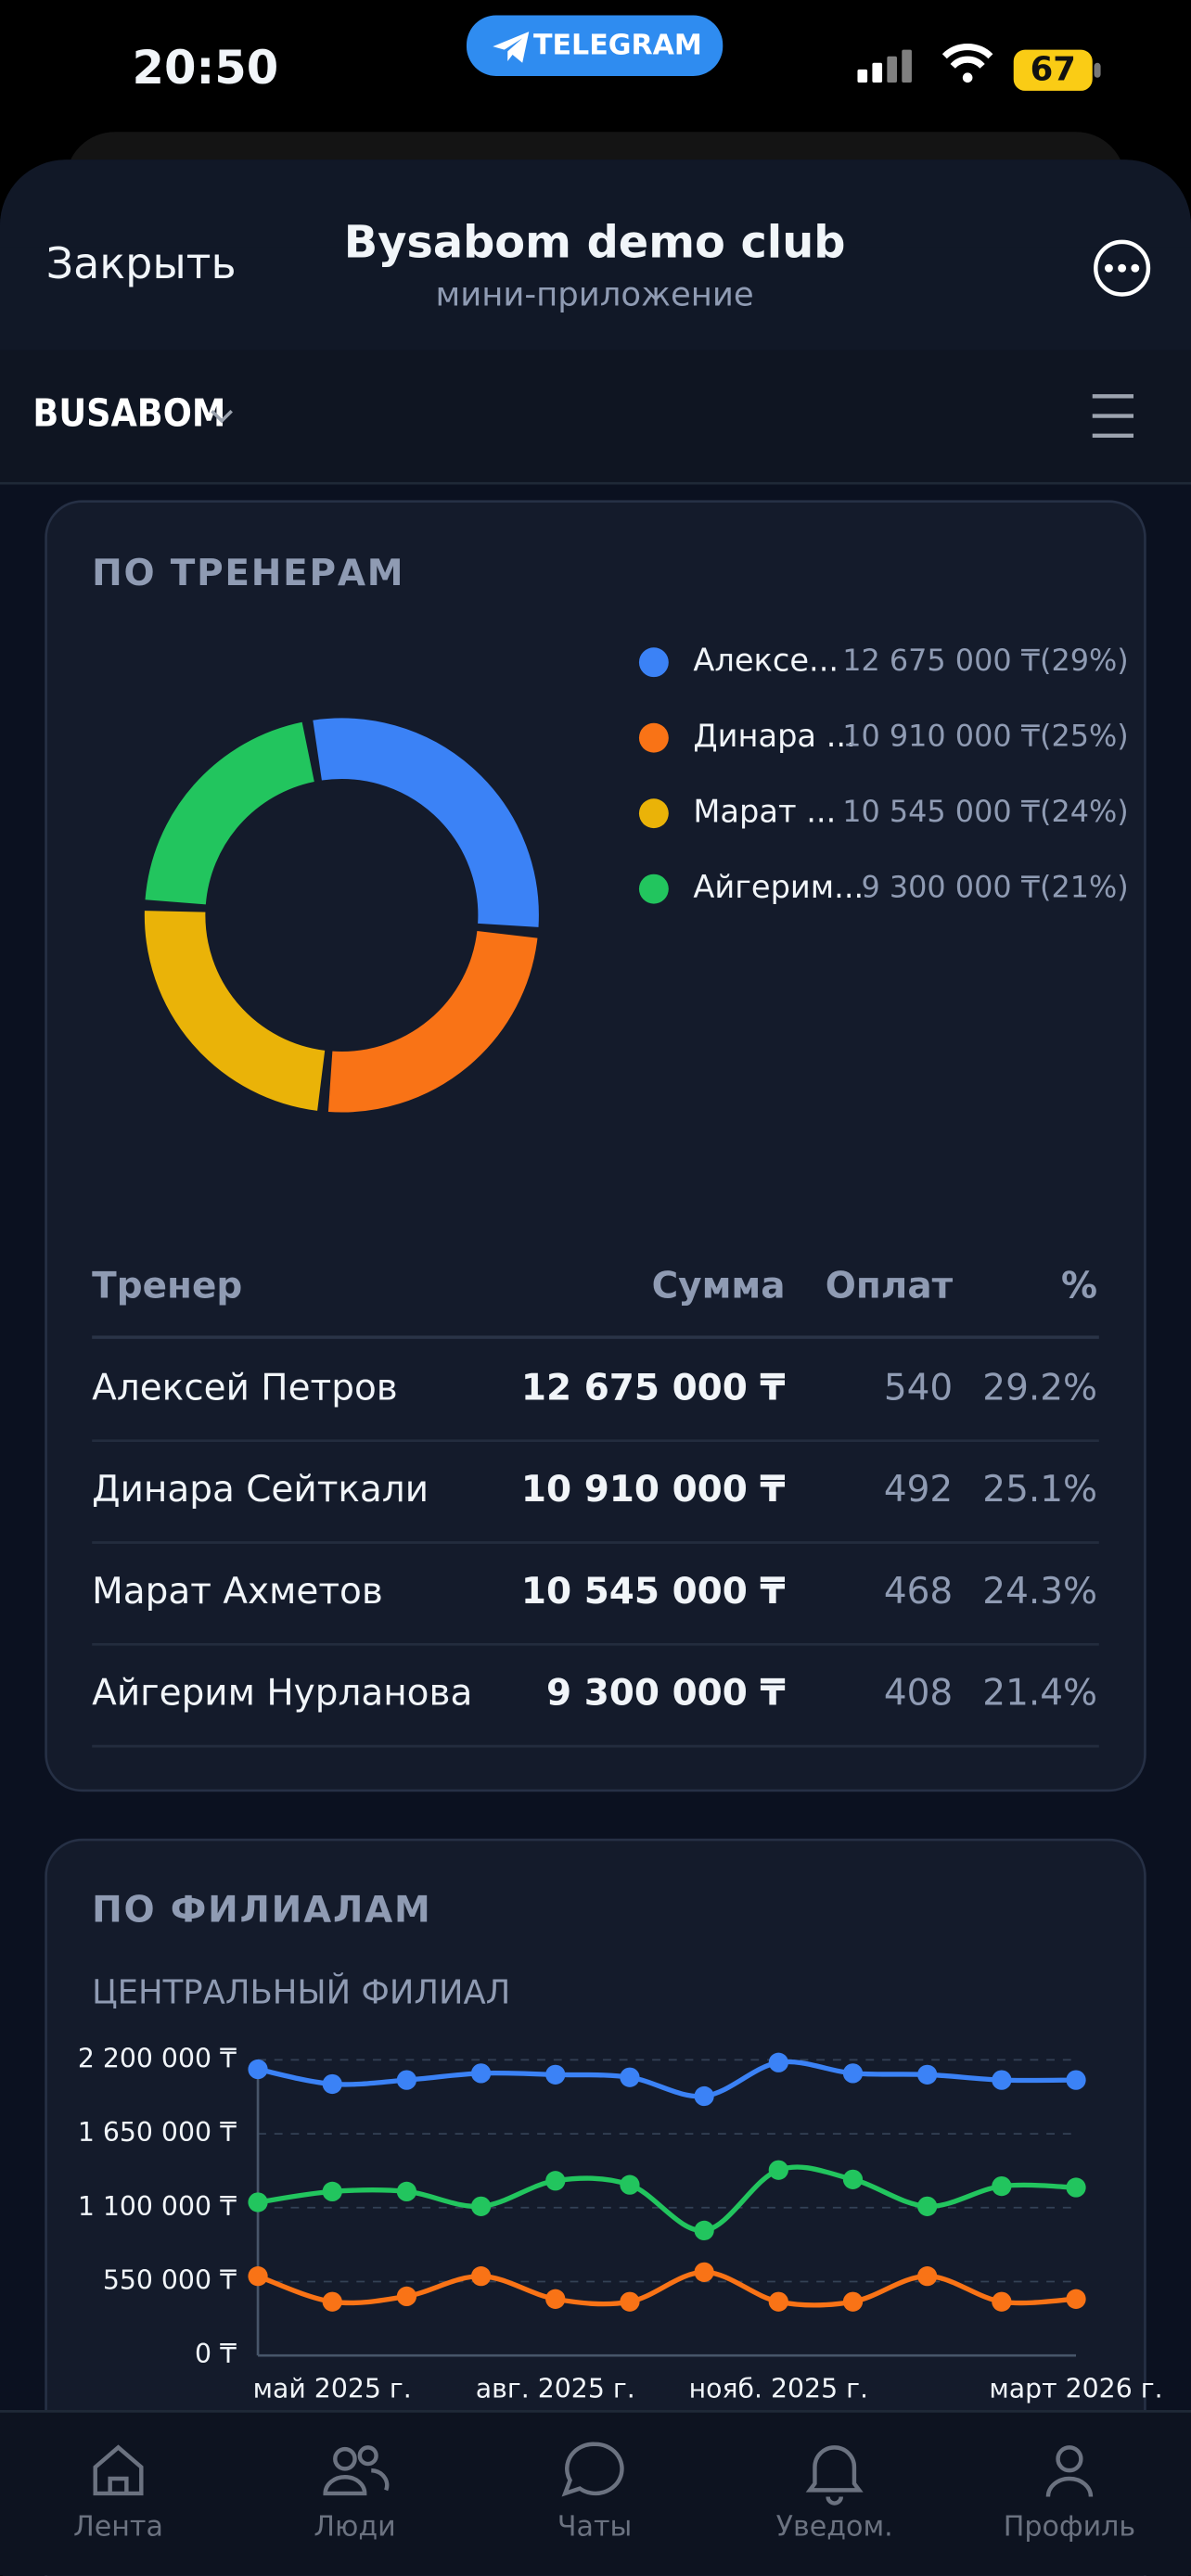  Describe the element at coordinates (918, 1388) in the screenshot. I see `table-cell: 540` at that location.